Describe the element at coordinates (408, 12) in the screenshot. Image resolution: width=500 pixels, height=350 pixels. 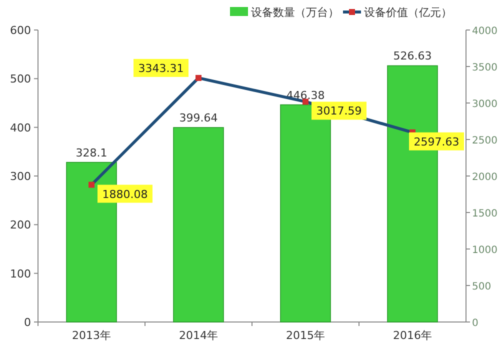
I see `legend-label: 设备价值（亿元）` at that location.